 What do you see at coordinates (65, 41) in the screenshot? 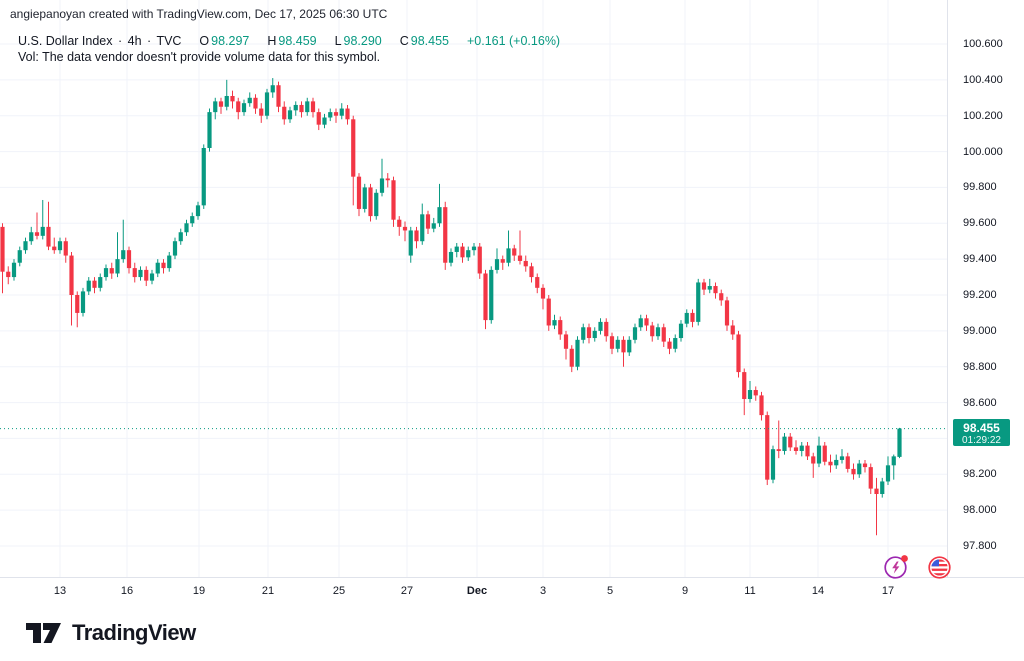
I see `legend-symbol: U.S. Dollar Index` at bounding box center [65, 41].